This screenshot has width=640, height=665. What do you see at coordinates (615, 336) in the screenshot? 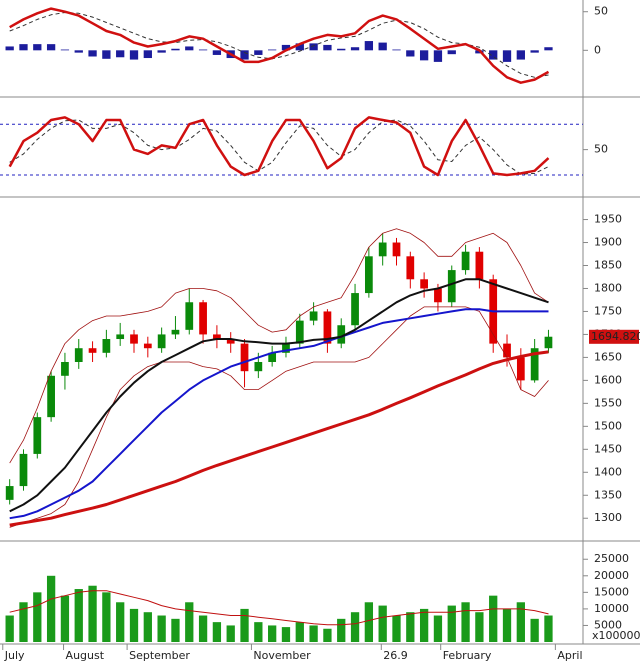
I see `last-price-label: 1694.820` at bounding box center [615, 336].